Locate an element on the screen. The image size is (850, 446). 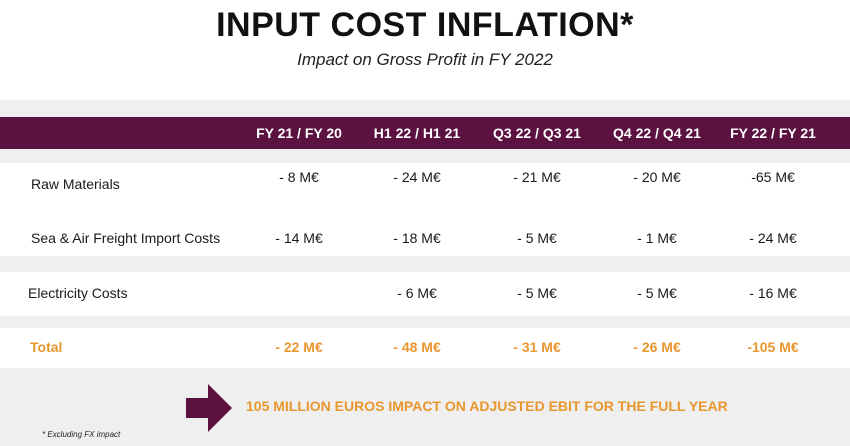
top-band is located at coordinates (425, 108).